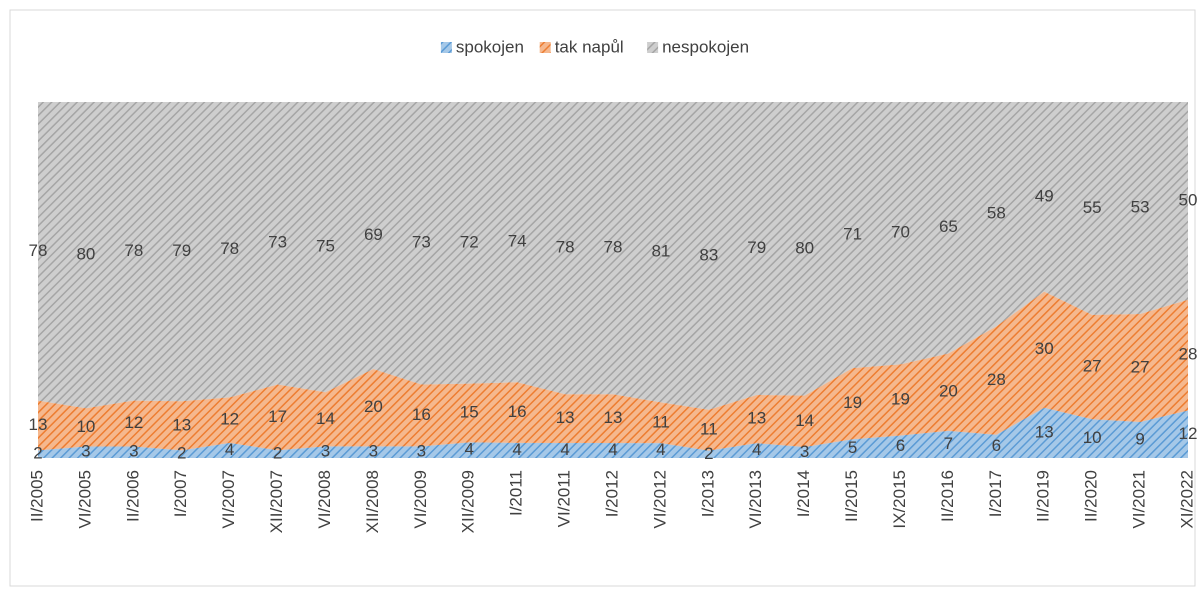 The height and width of the screenshot is (592, 1203). I want to click on x-tick-label: I/2012, so click(611, 493).